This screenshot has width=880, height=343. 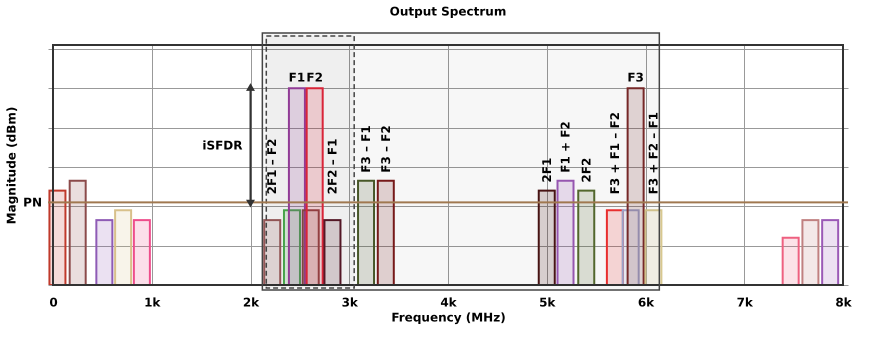 I want to click on ref-line-label: PN, so click(x=32, y=202).